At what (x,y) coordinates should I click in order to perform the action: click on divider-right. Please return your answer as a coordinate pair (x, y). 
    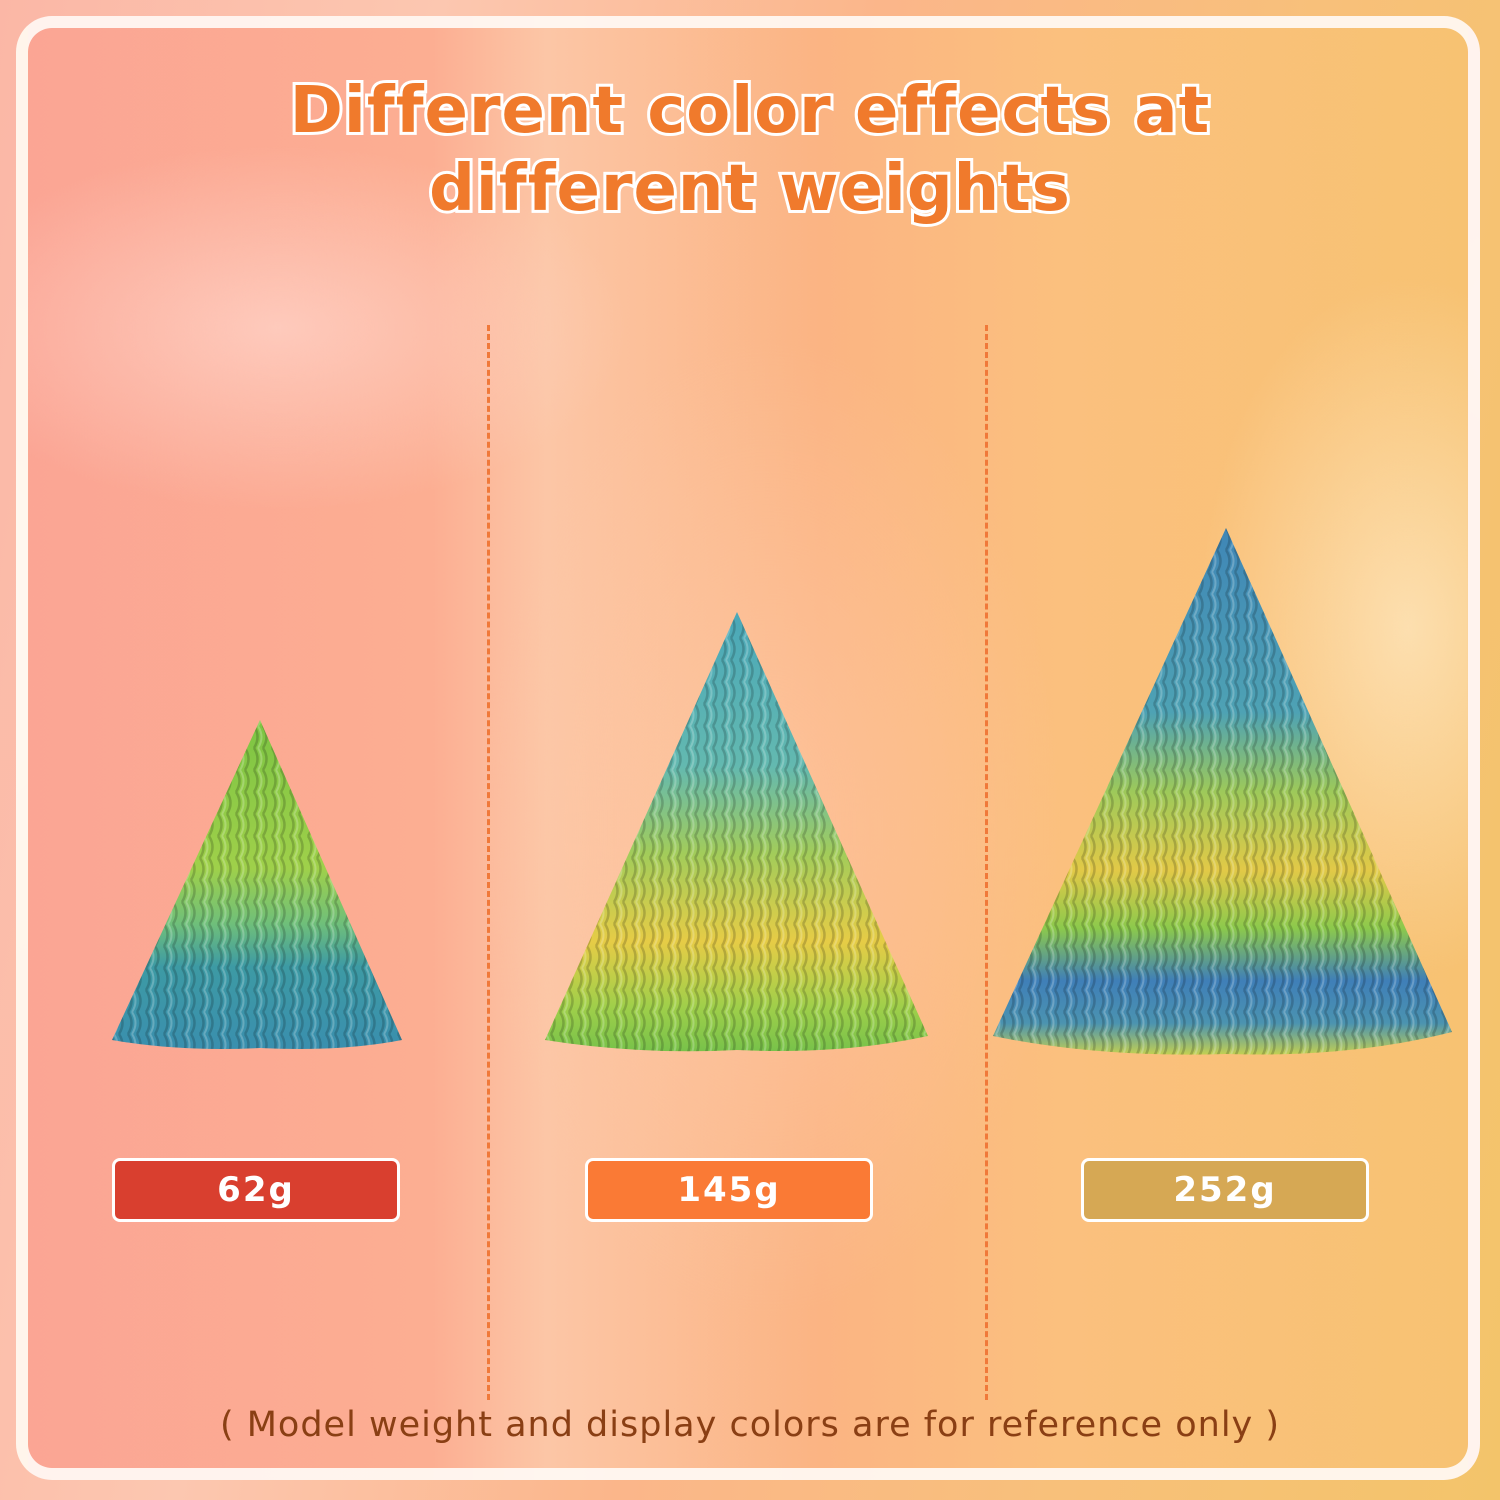
    Looking at the image, I should click on (986, 862).